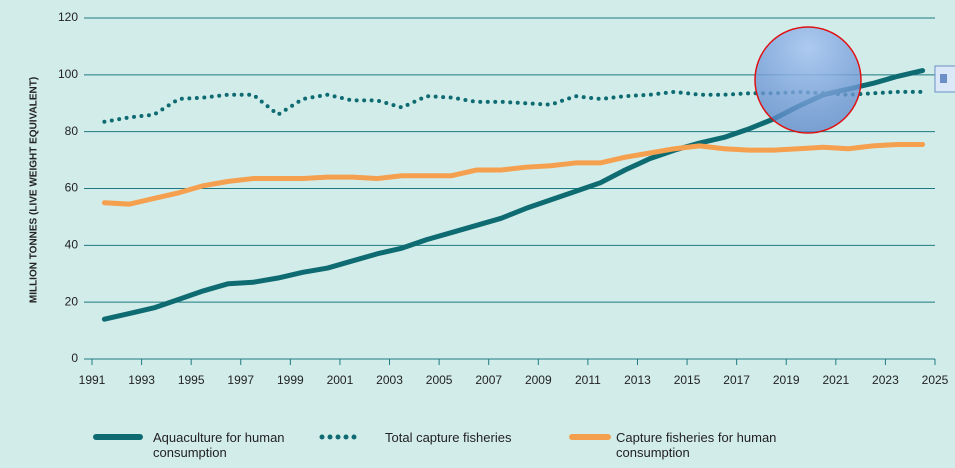  Describe the element at coordinates (72, 188) in the screenshot. I see `y-tick-label: 60` at that location.